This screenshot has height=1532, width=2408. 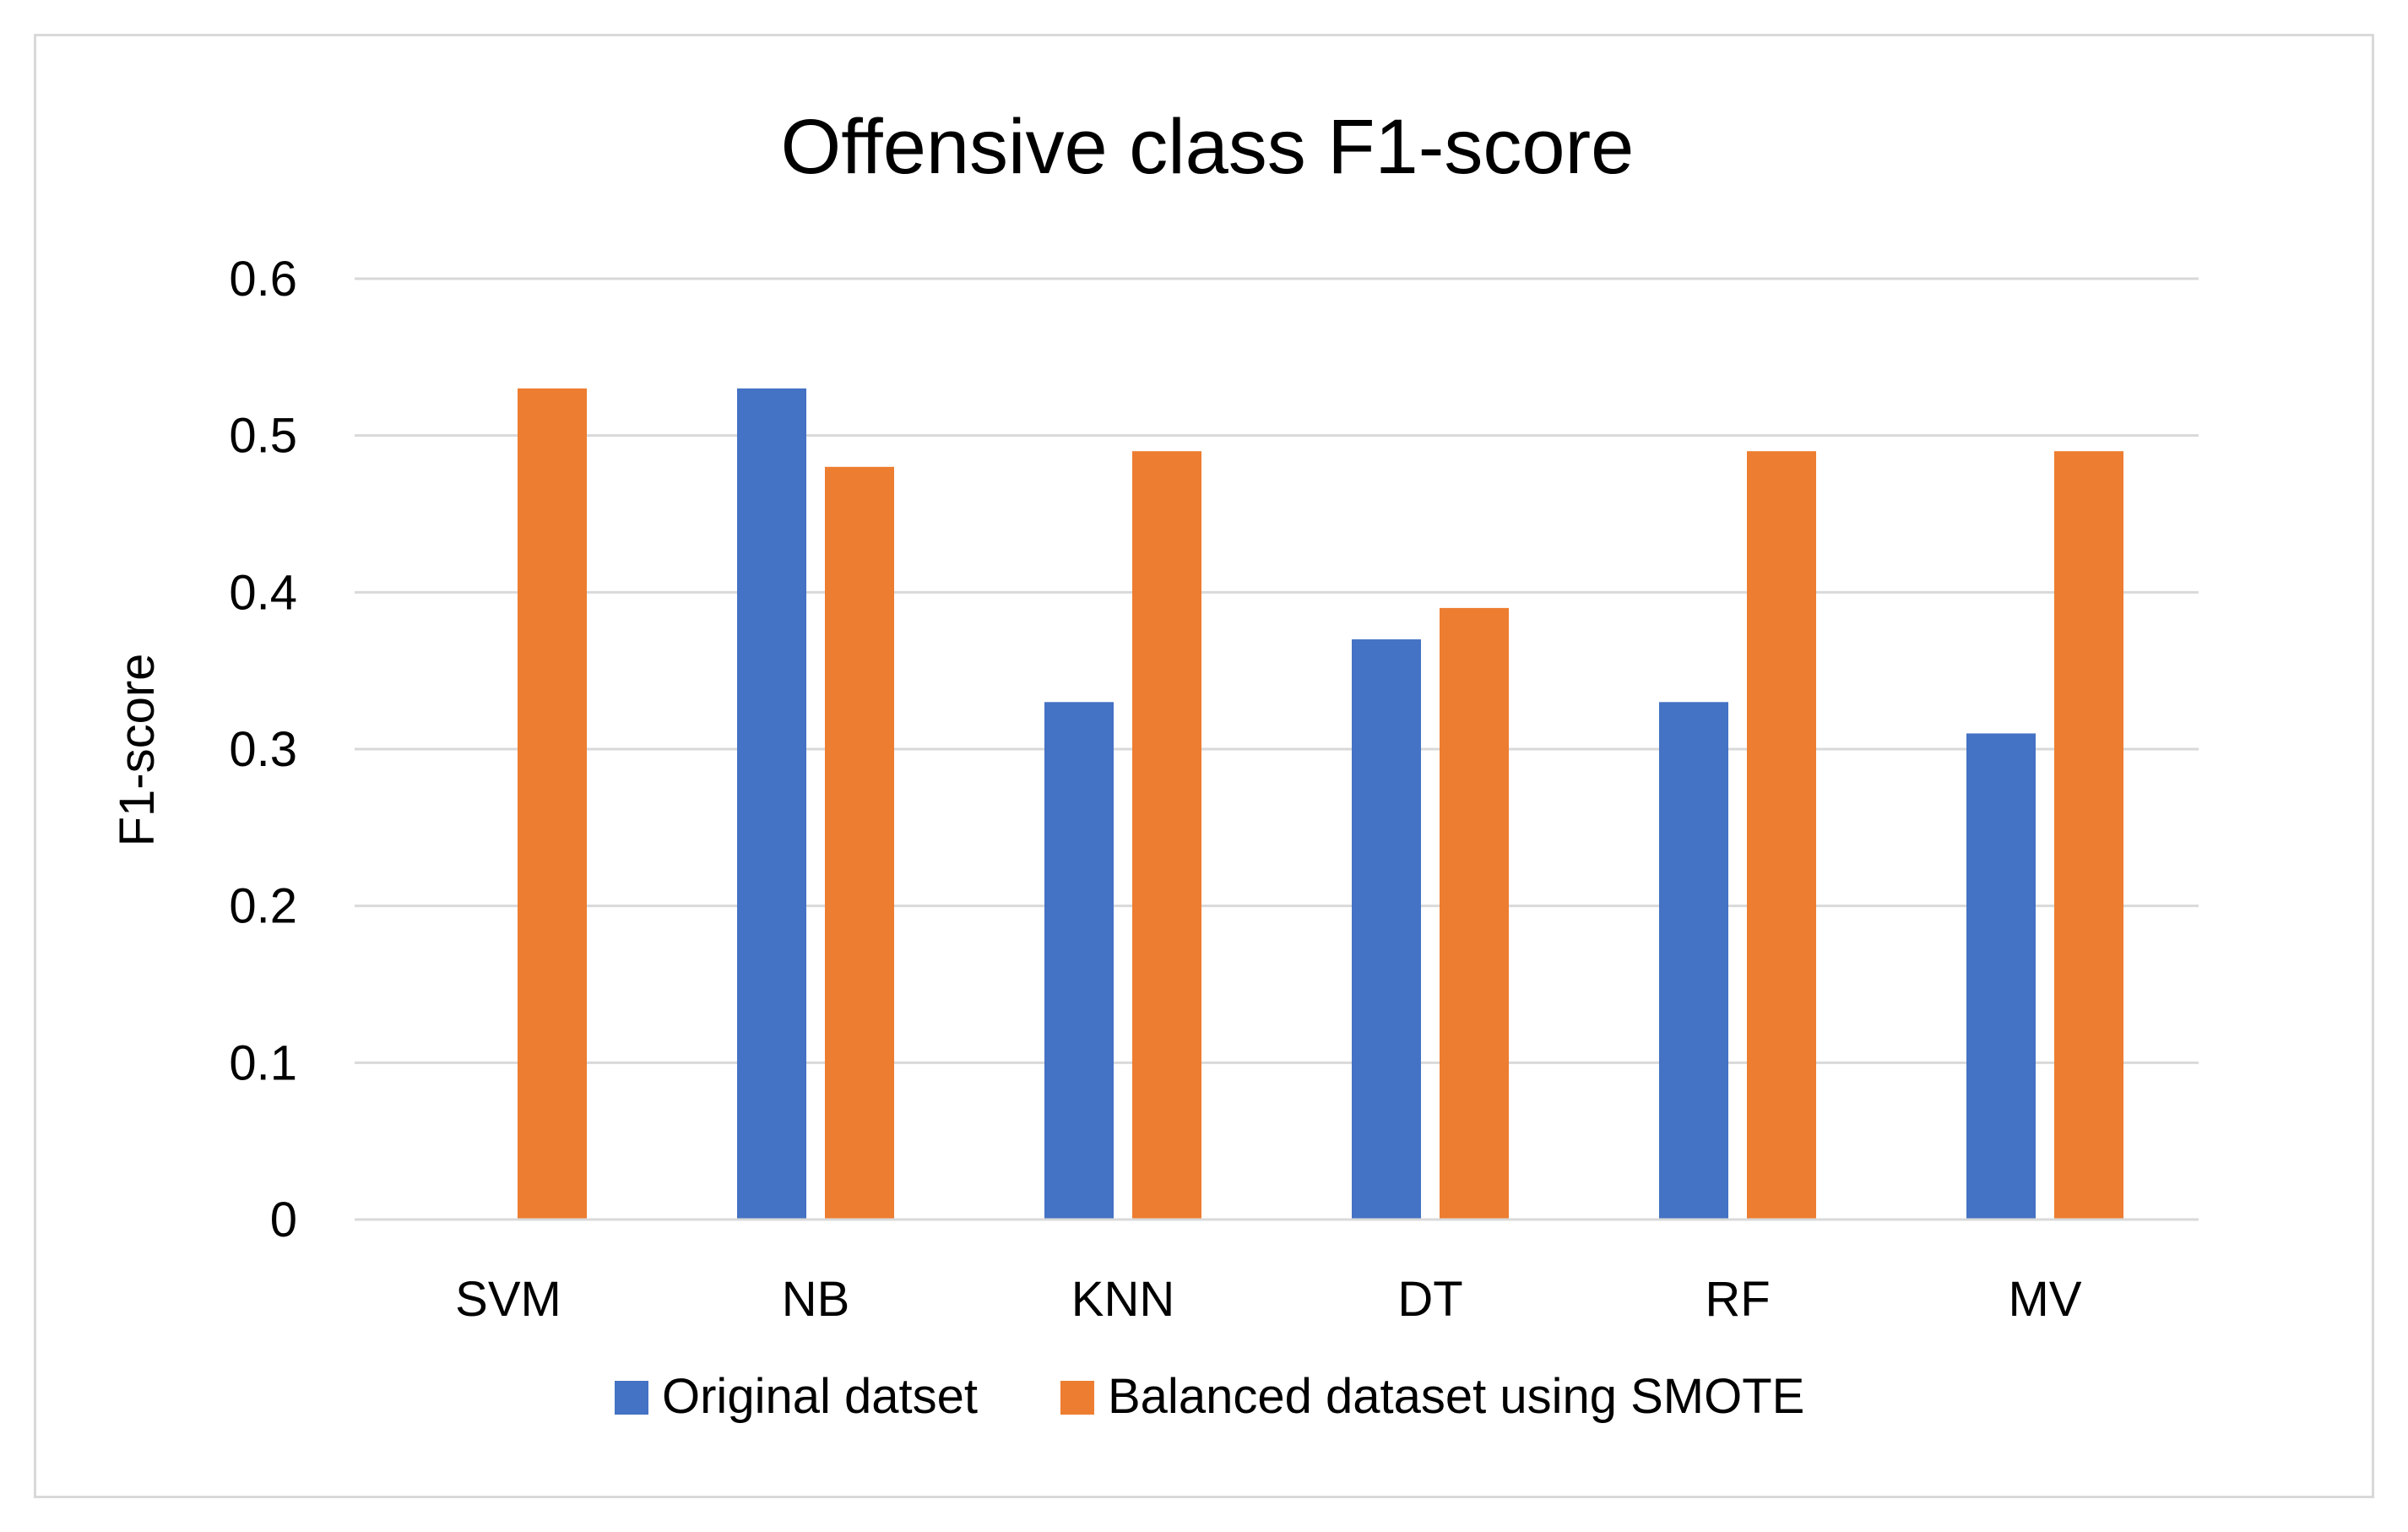 What do you see at coordinates (263, 1063) in the screenshot?
I see `y-tick-label: 0.1` at bounding box center [263, 1063].